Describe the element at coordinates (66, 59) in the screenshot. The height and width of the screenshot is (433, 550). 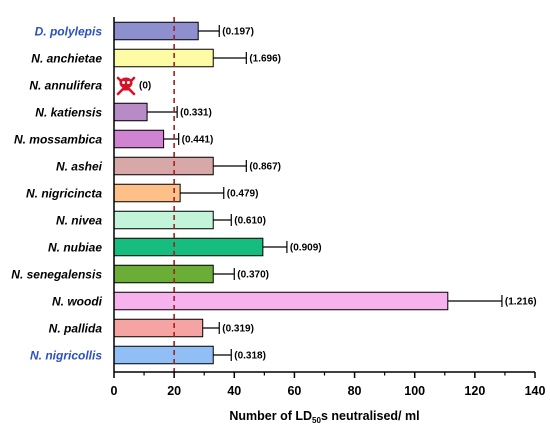
I see `category-label: N. anchietae` at that location.